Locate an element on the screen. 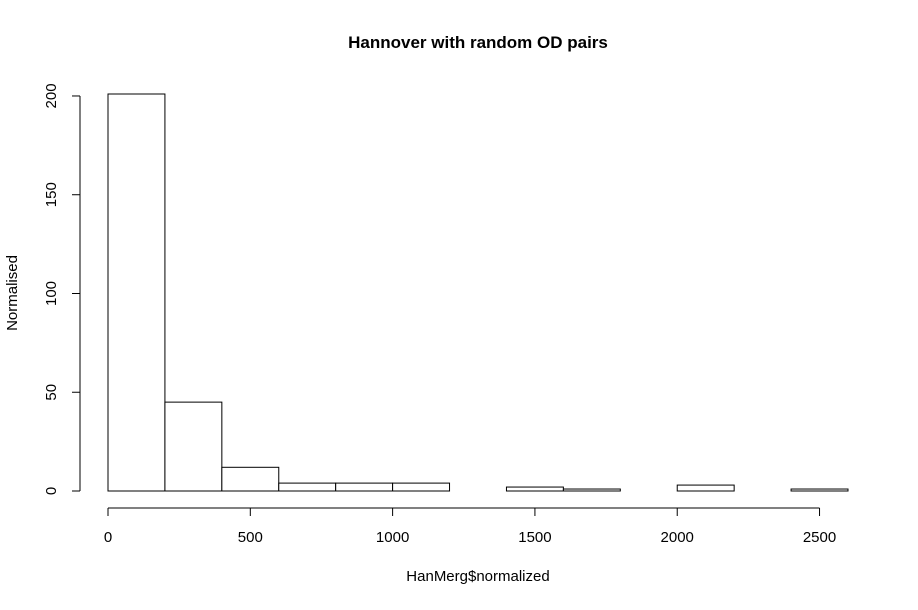 This screenshot has width=918, height=610. x-tick-label: 1500 is located at coordinates (534, 537).